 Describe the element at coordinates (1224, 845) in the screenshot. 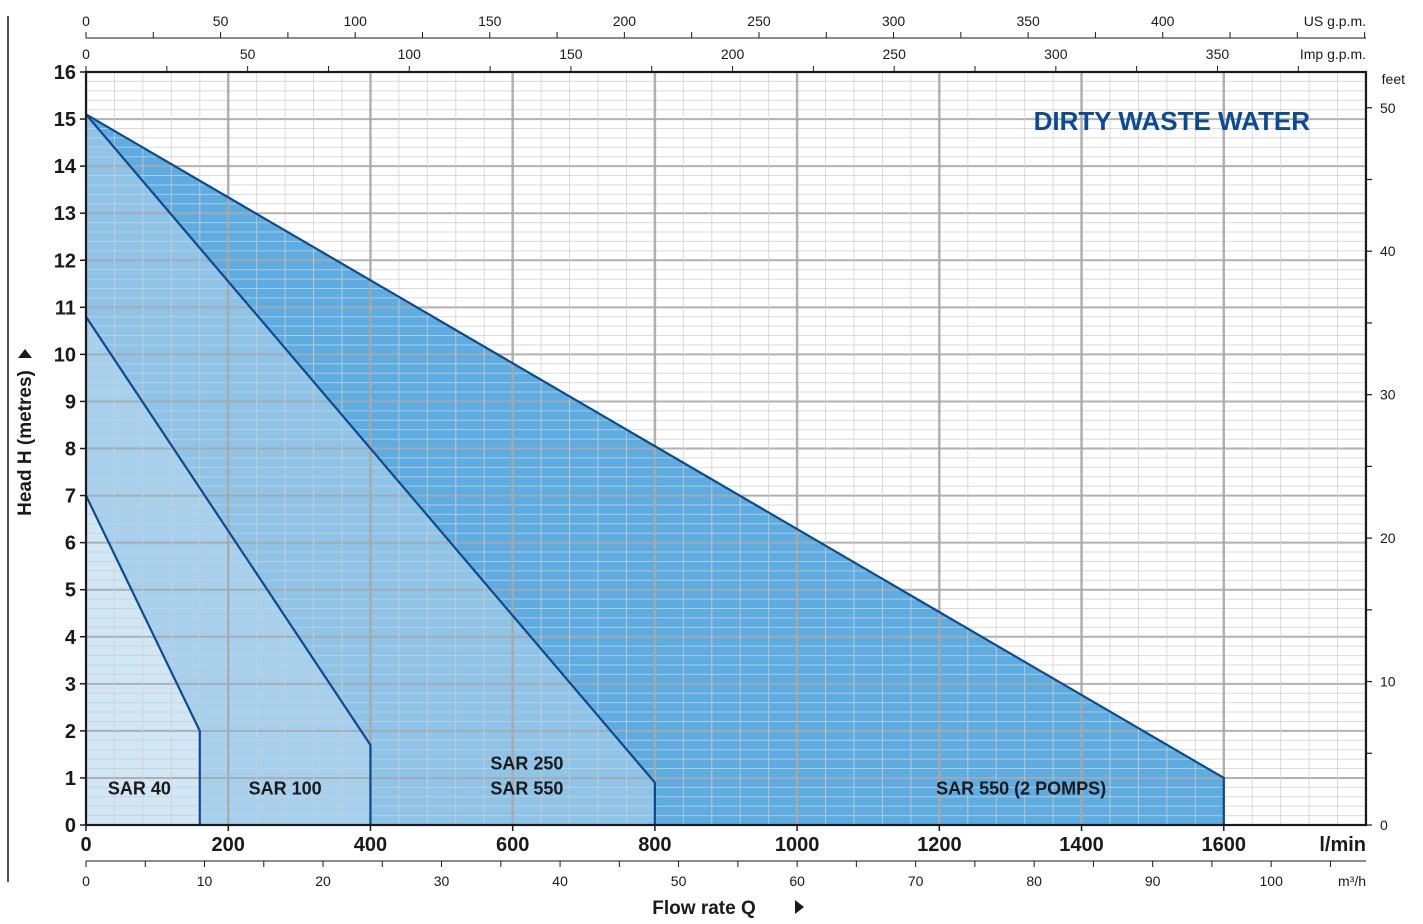

I see `x-tick-label: 1600` at that location.